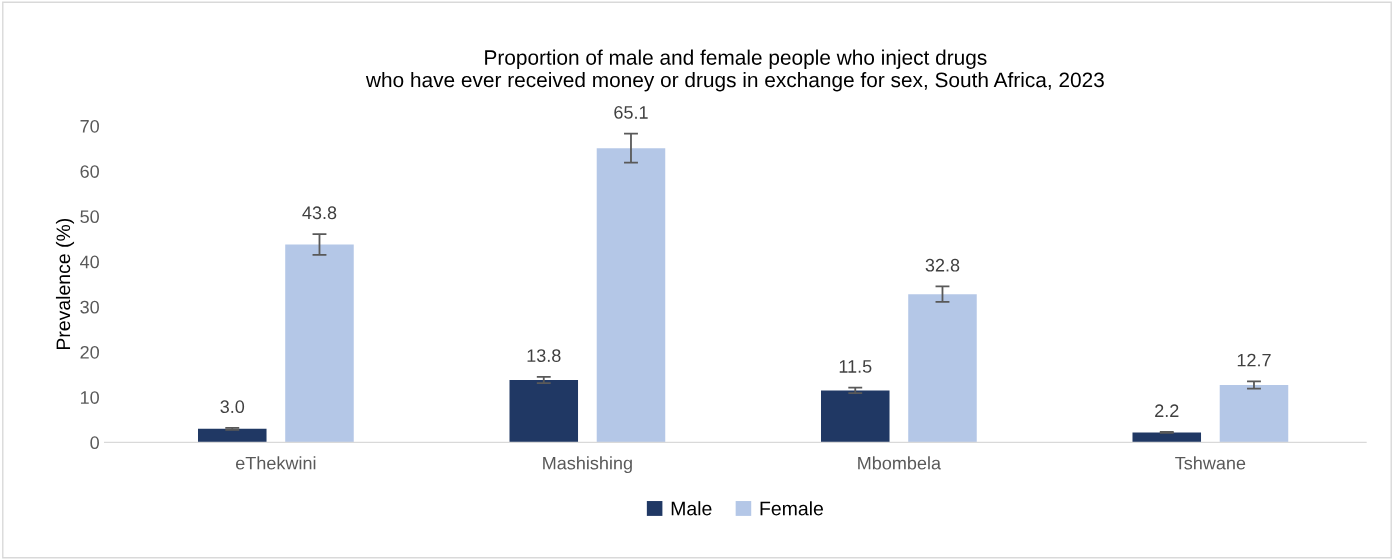  Describe the element at coordinates (89, 126) in the screenshot. I see `y-tick-label: 70` at that location.